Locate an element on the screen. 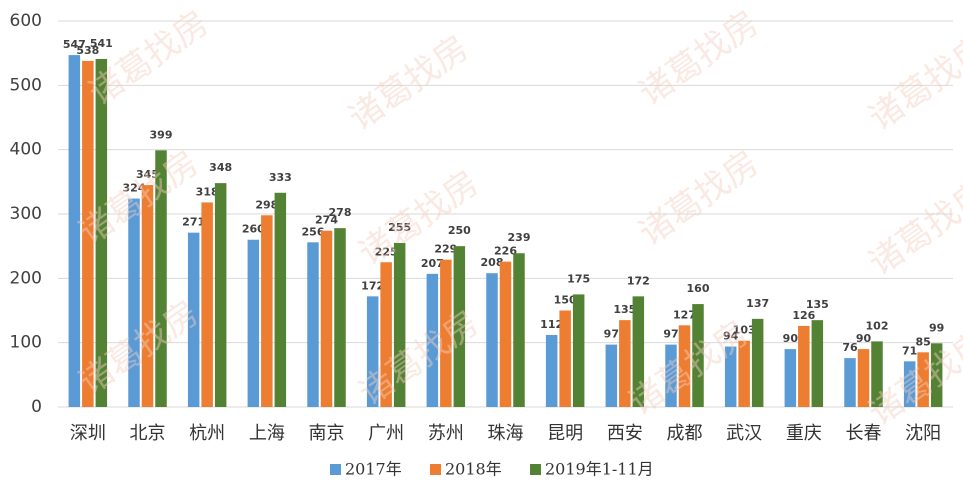 The image size is (963, 500). x-tick-label: 广州 is located at coordinates (386, 433).